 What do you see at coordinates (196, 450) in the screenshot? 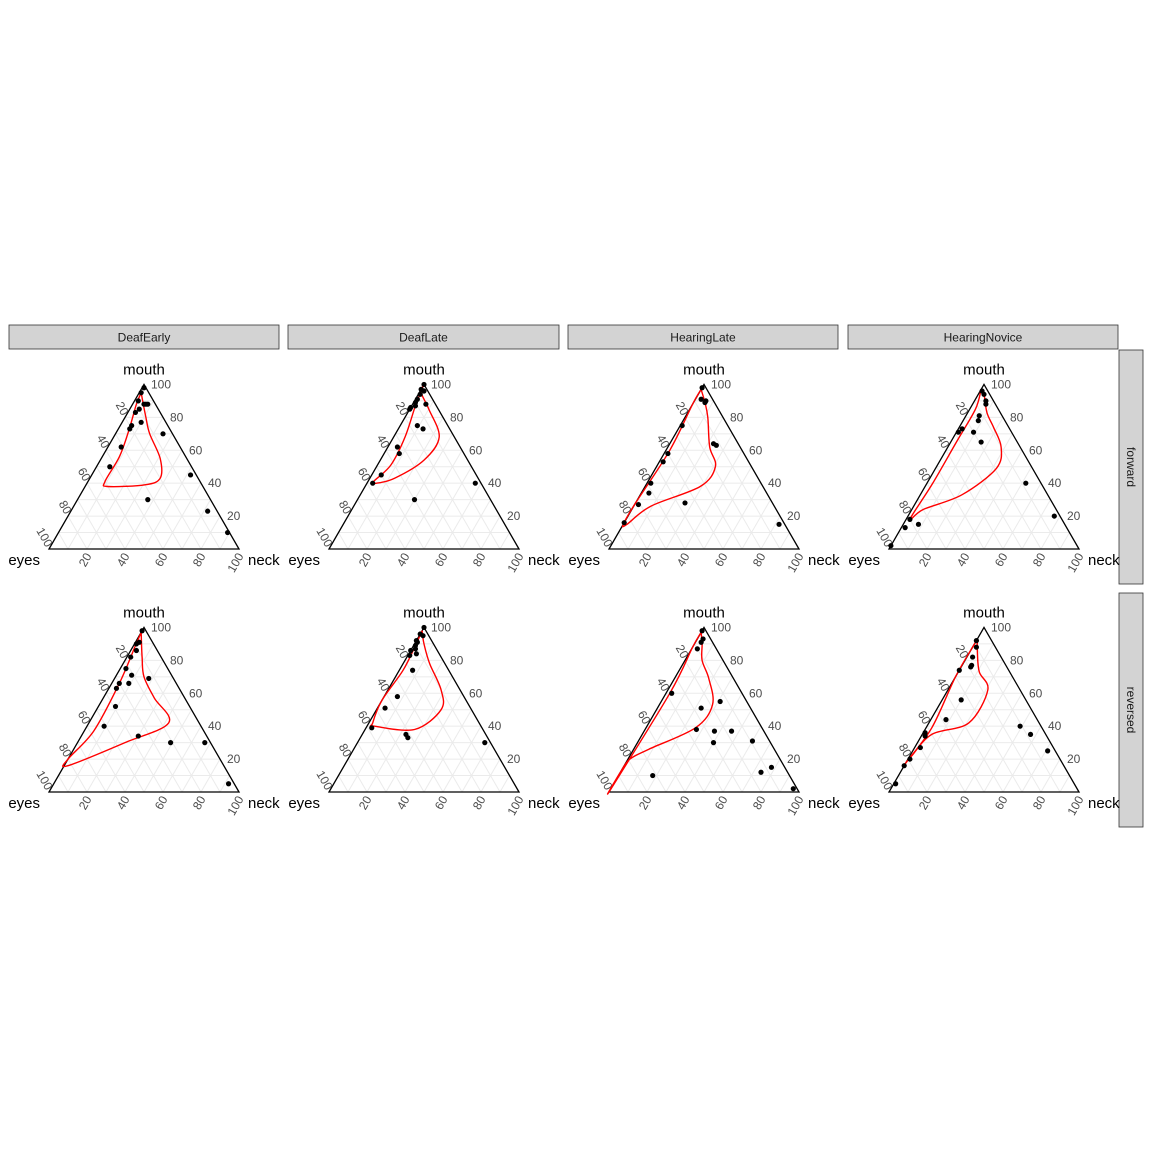
I see `mouth-tick-label: 60` at bounding box center [196, 450].